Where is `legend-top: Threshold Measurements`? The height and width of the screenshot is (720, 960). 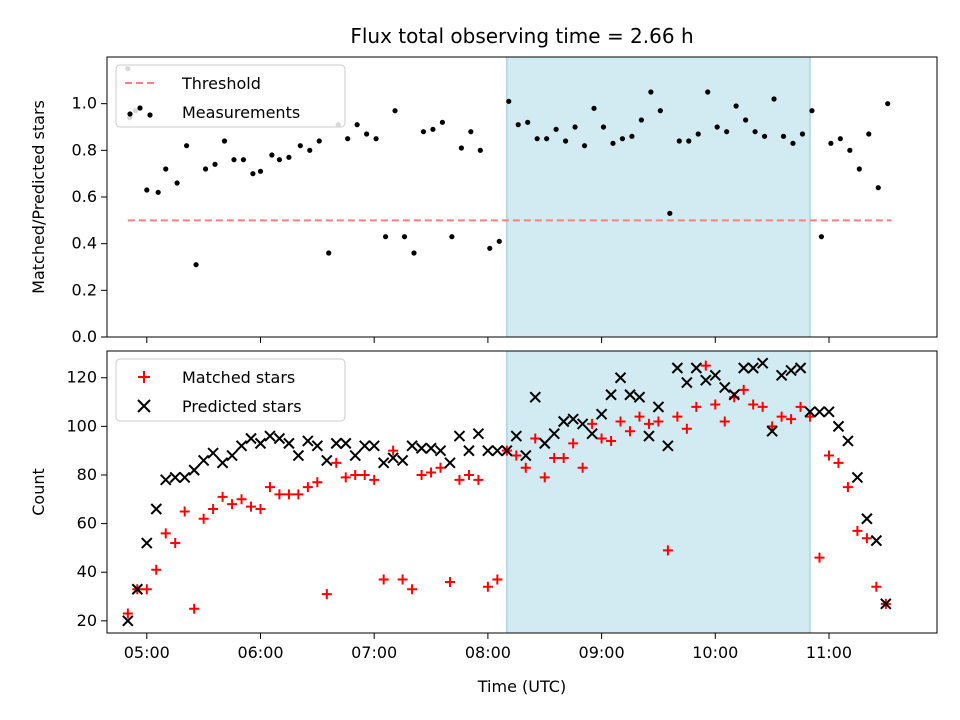
legend-top: Threshold Measurements is located at coordinates (230, 96).